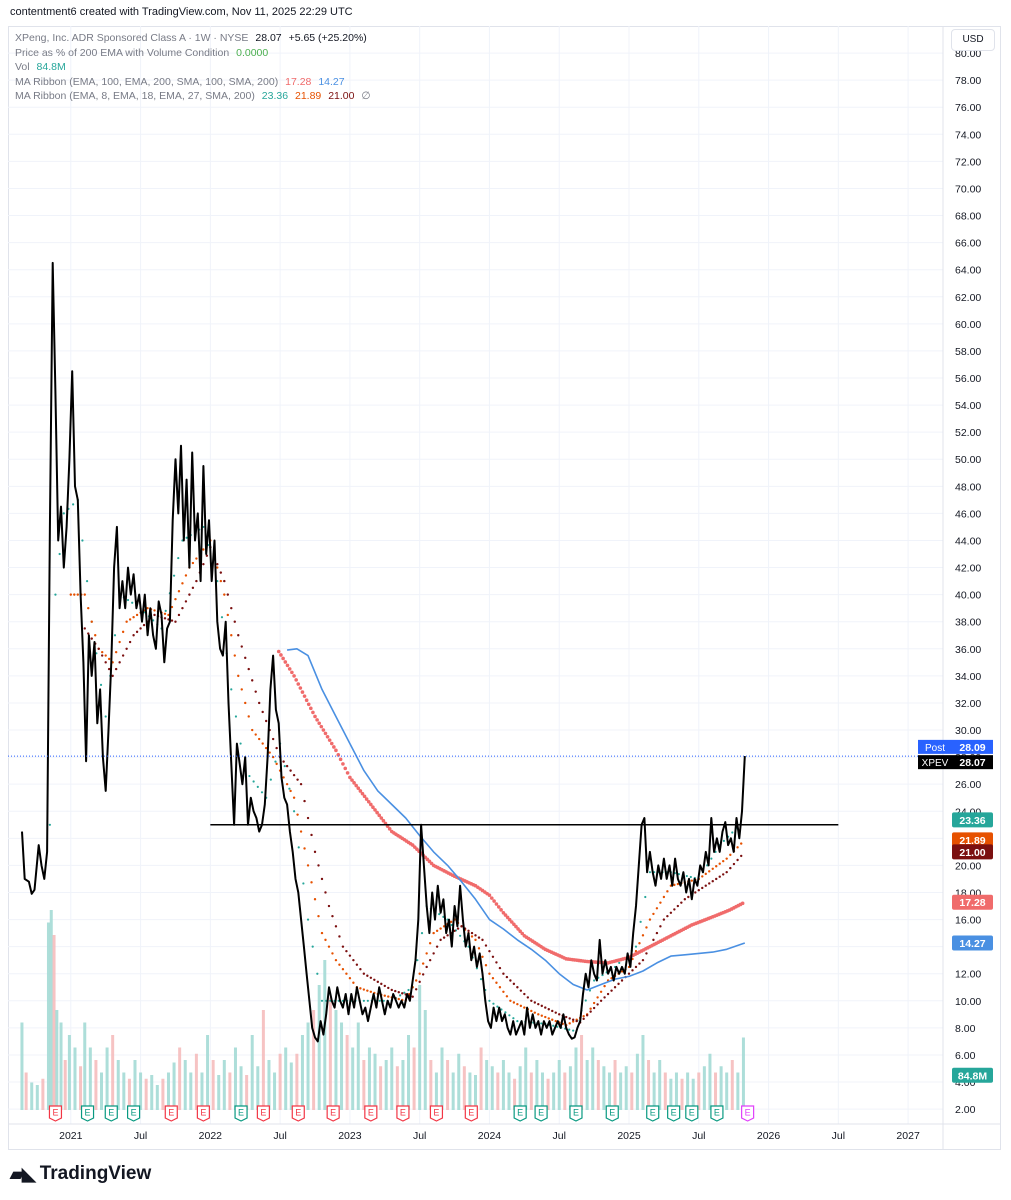 The width and height of the screenshot is (1011, 1200). I want to click on legend-ribbon2-v4: ∅, so click(366, 96).